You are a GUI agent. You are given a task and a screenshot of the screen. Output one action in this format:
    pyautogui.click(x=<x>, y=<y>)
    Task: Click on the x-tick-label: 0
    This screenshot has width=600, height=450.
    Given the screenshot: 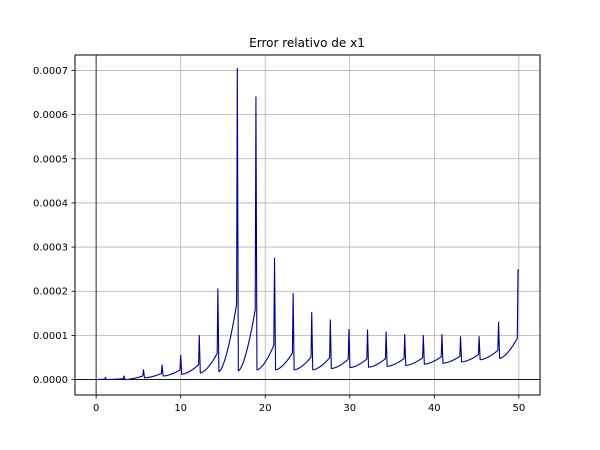 What is the action you would take?
    pyautogui.click(x=96, y=408)
    